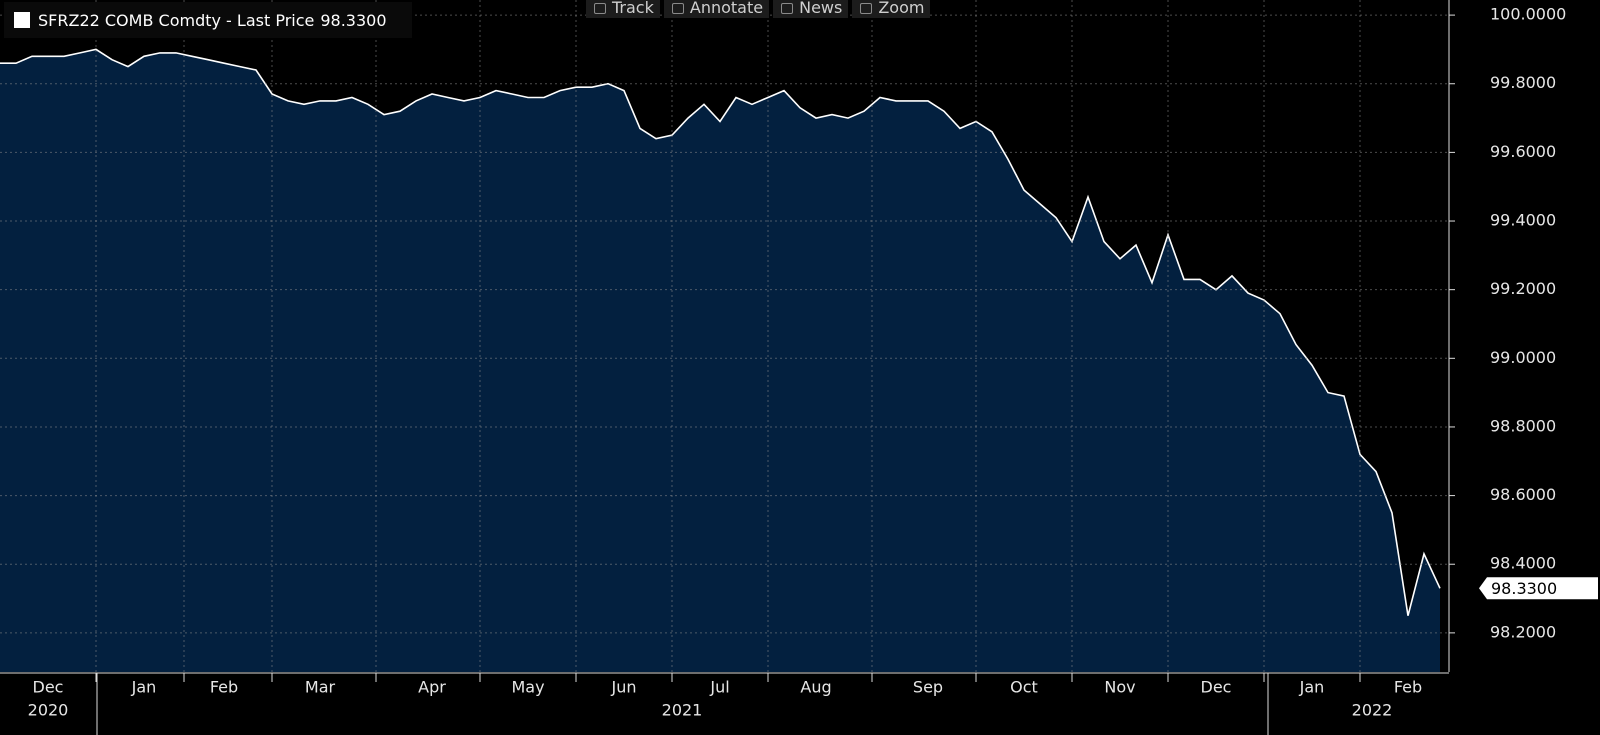  I want to click on legend-background, so click(208, 20).